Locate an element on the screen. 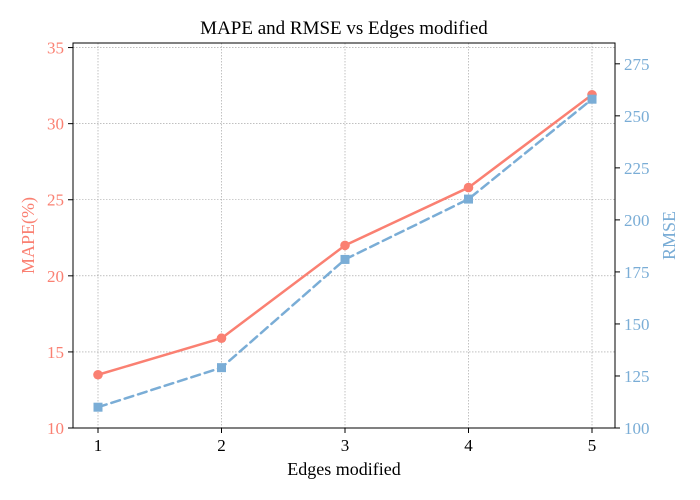 The width and height of the screenshot is (700, 500). y-left-tick-label: 15 is located at coordinates (55, 352).